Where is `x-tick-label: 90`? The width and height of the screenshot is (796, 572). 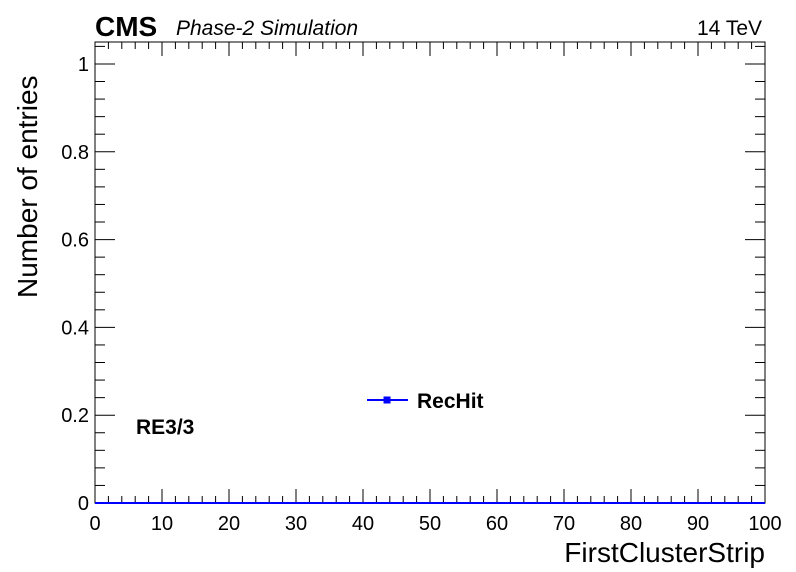
x-tick-label: 90 is located at coordinates (698, 524).